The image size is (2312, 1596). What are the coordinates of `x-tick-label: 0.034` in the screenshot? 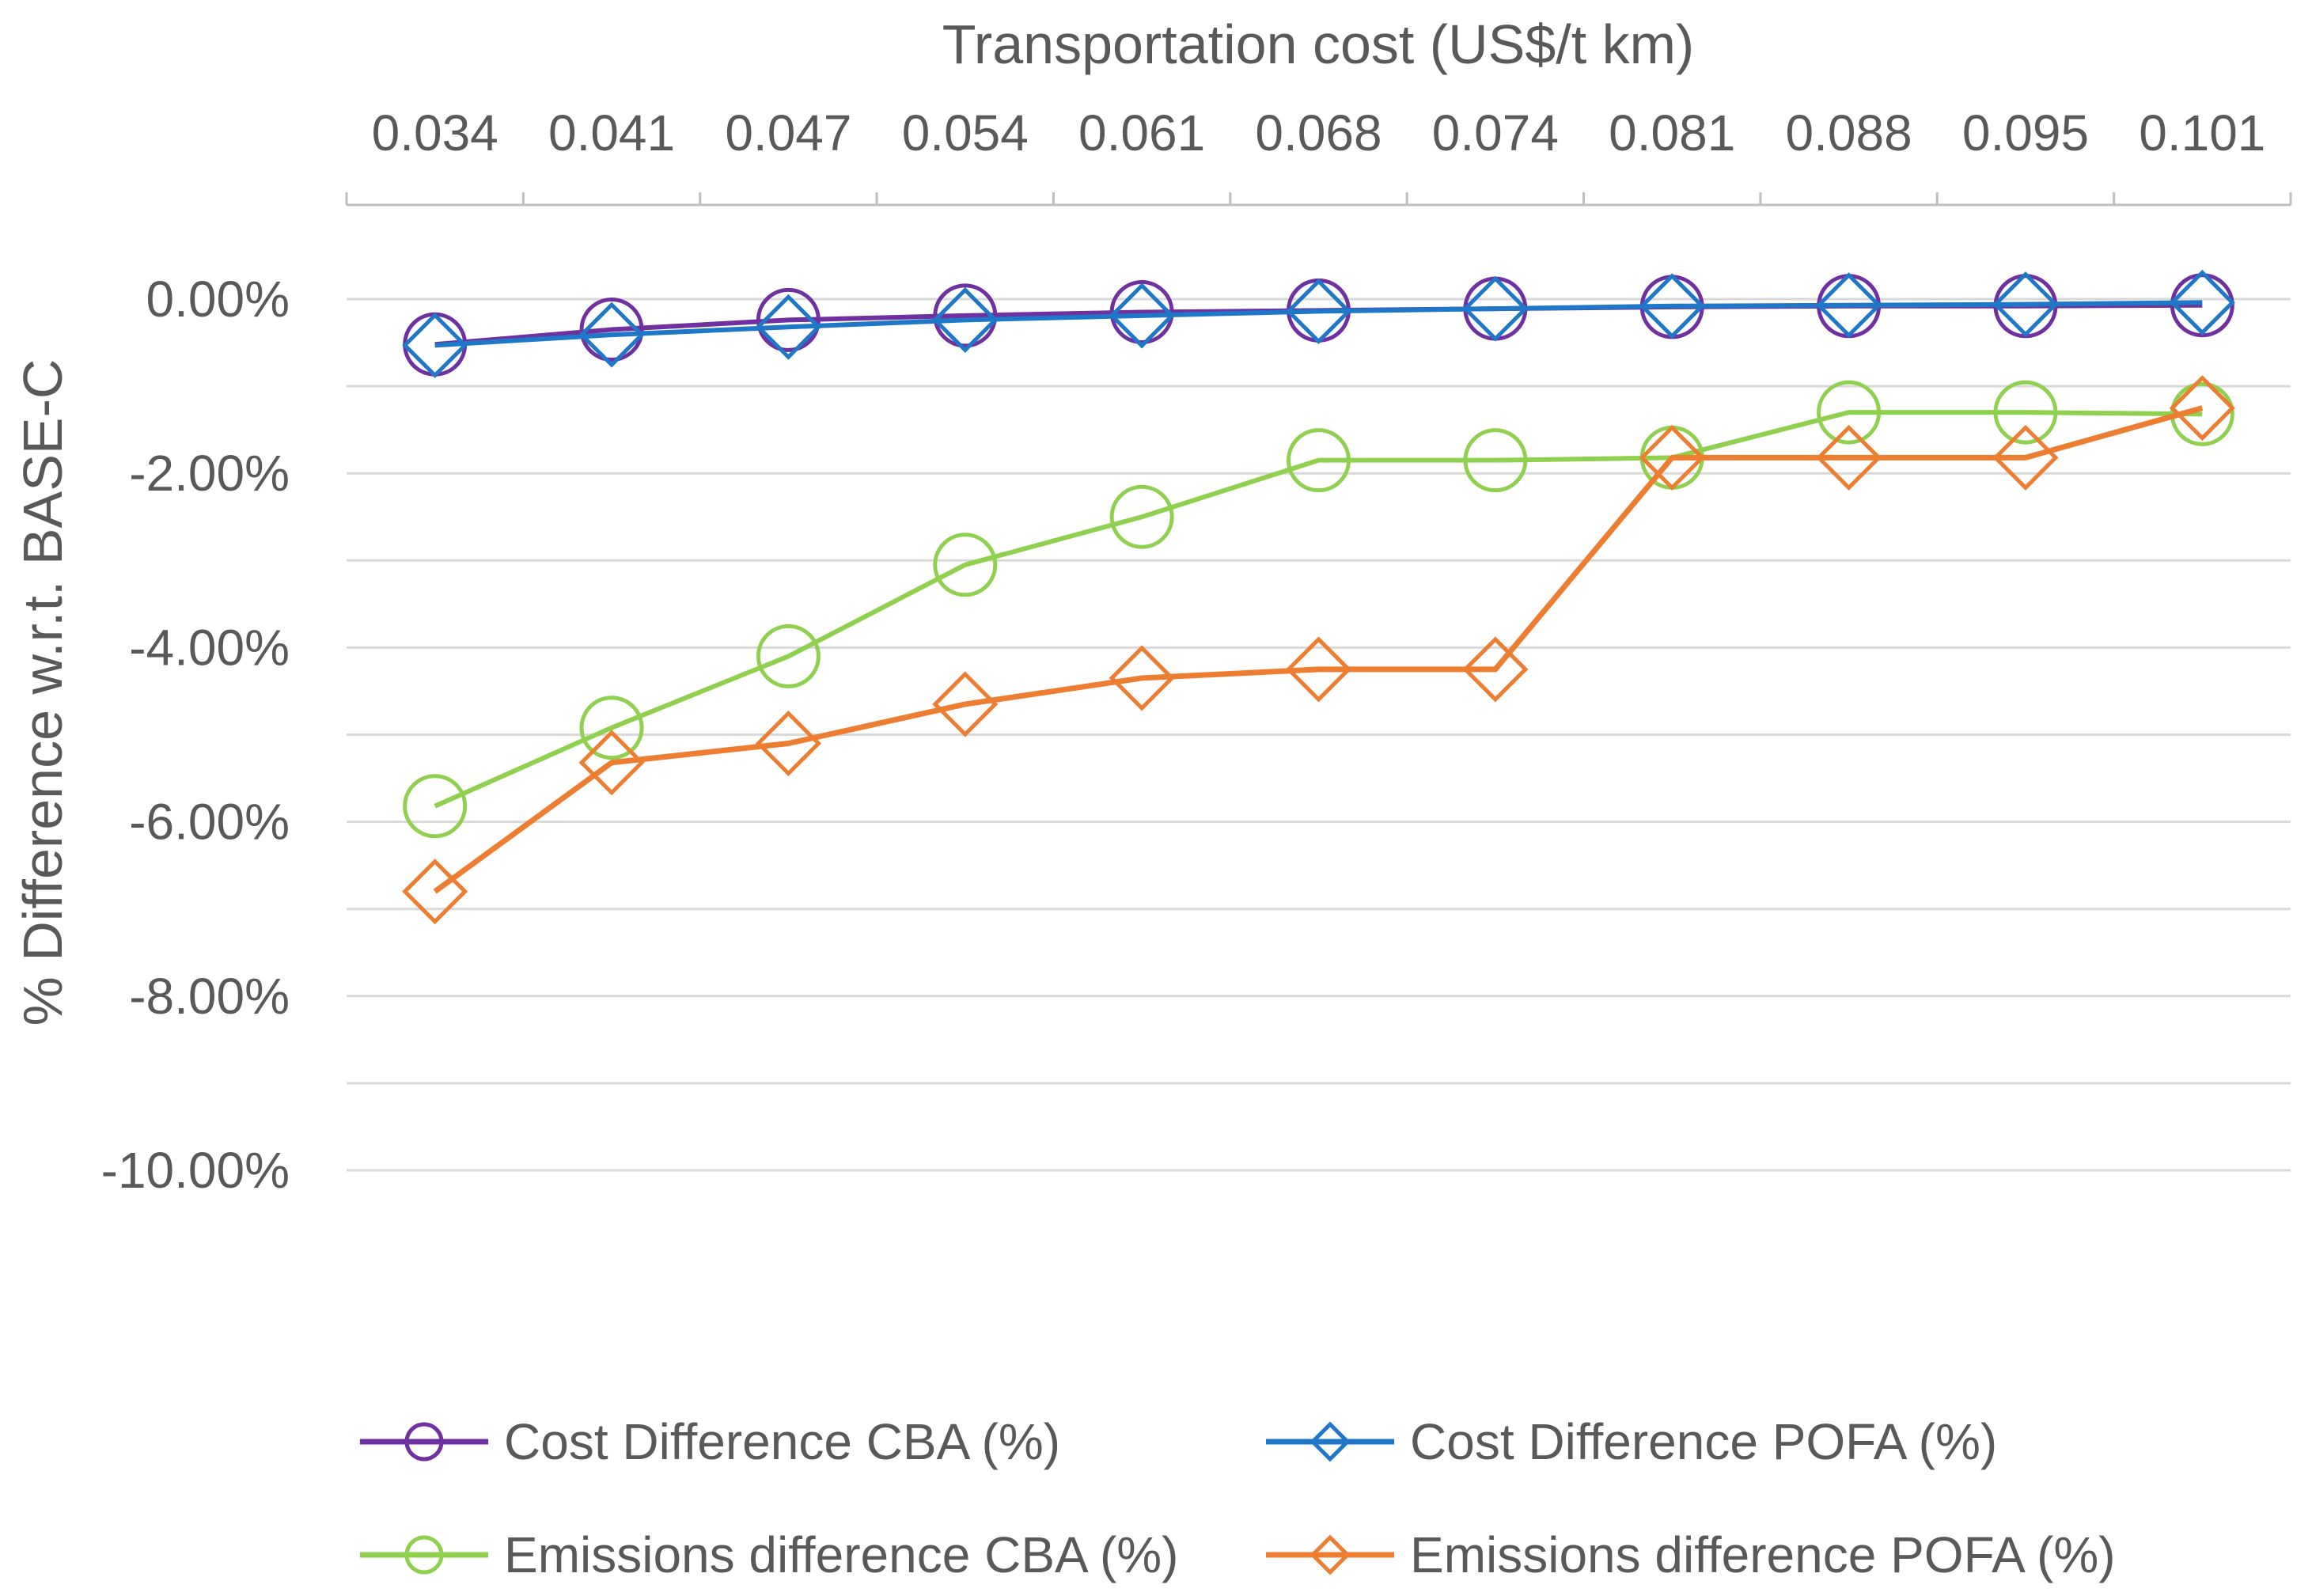 It's located at (435, 132).